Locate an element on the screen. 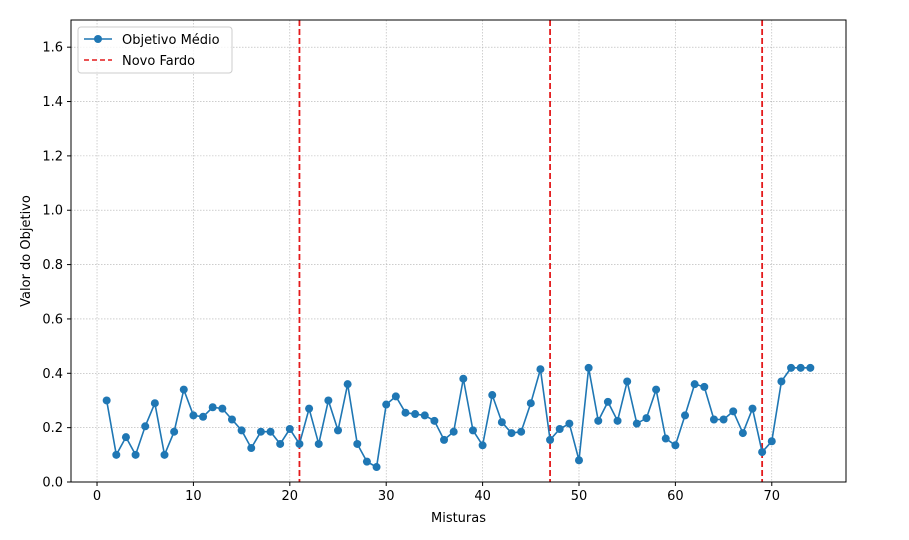 The height and width of the screenshot is (540, 909). legend: Objetivo Médio Novo Fardo is located at coordinates (155, 50).